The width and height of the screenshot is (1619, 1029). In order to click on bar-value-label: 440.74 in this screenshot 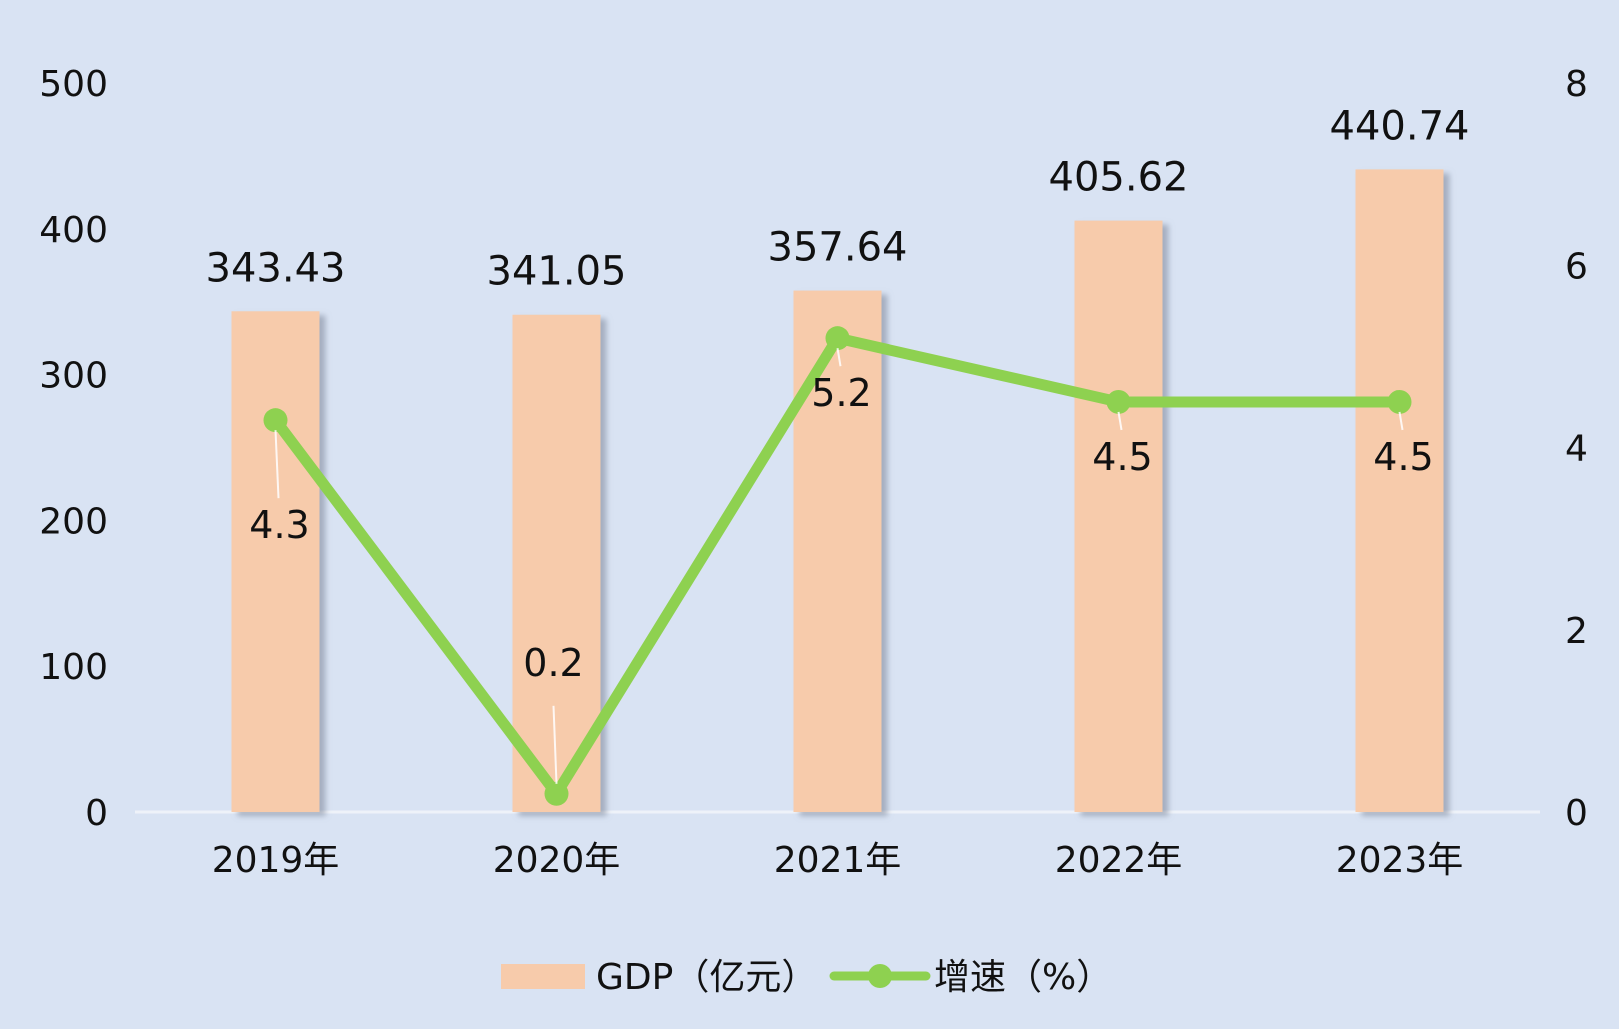, I will do `click(1400, 126)`.